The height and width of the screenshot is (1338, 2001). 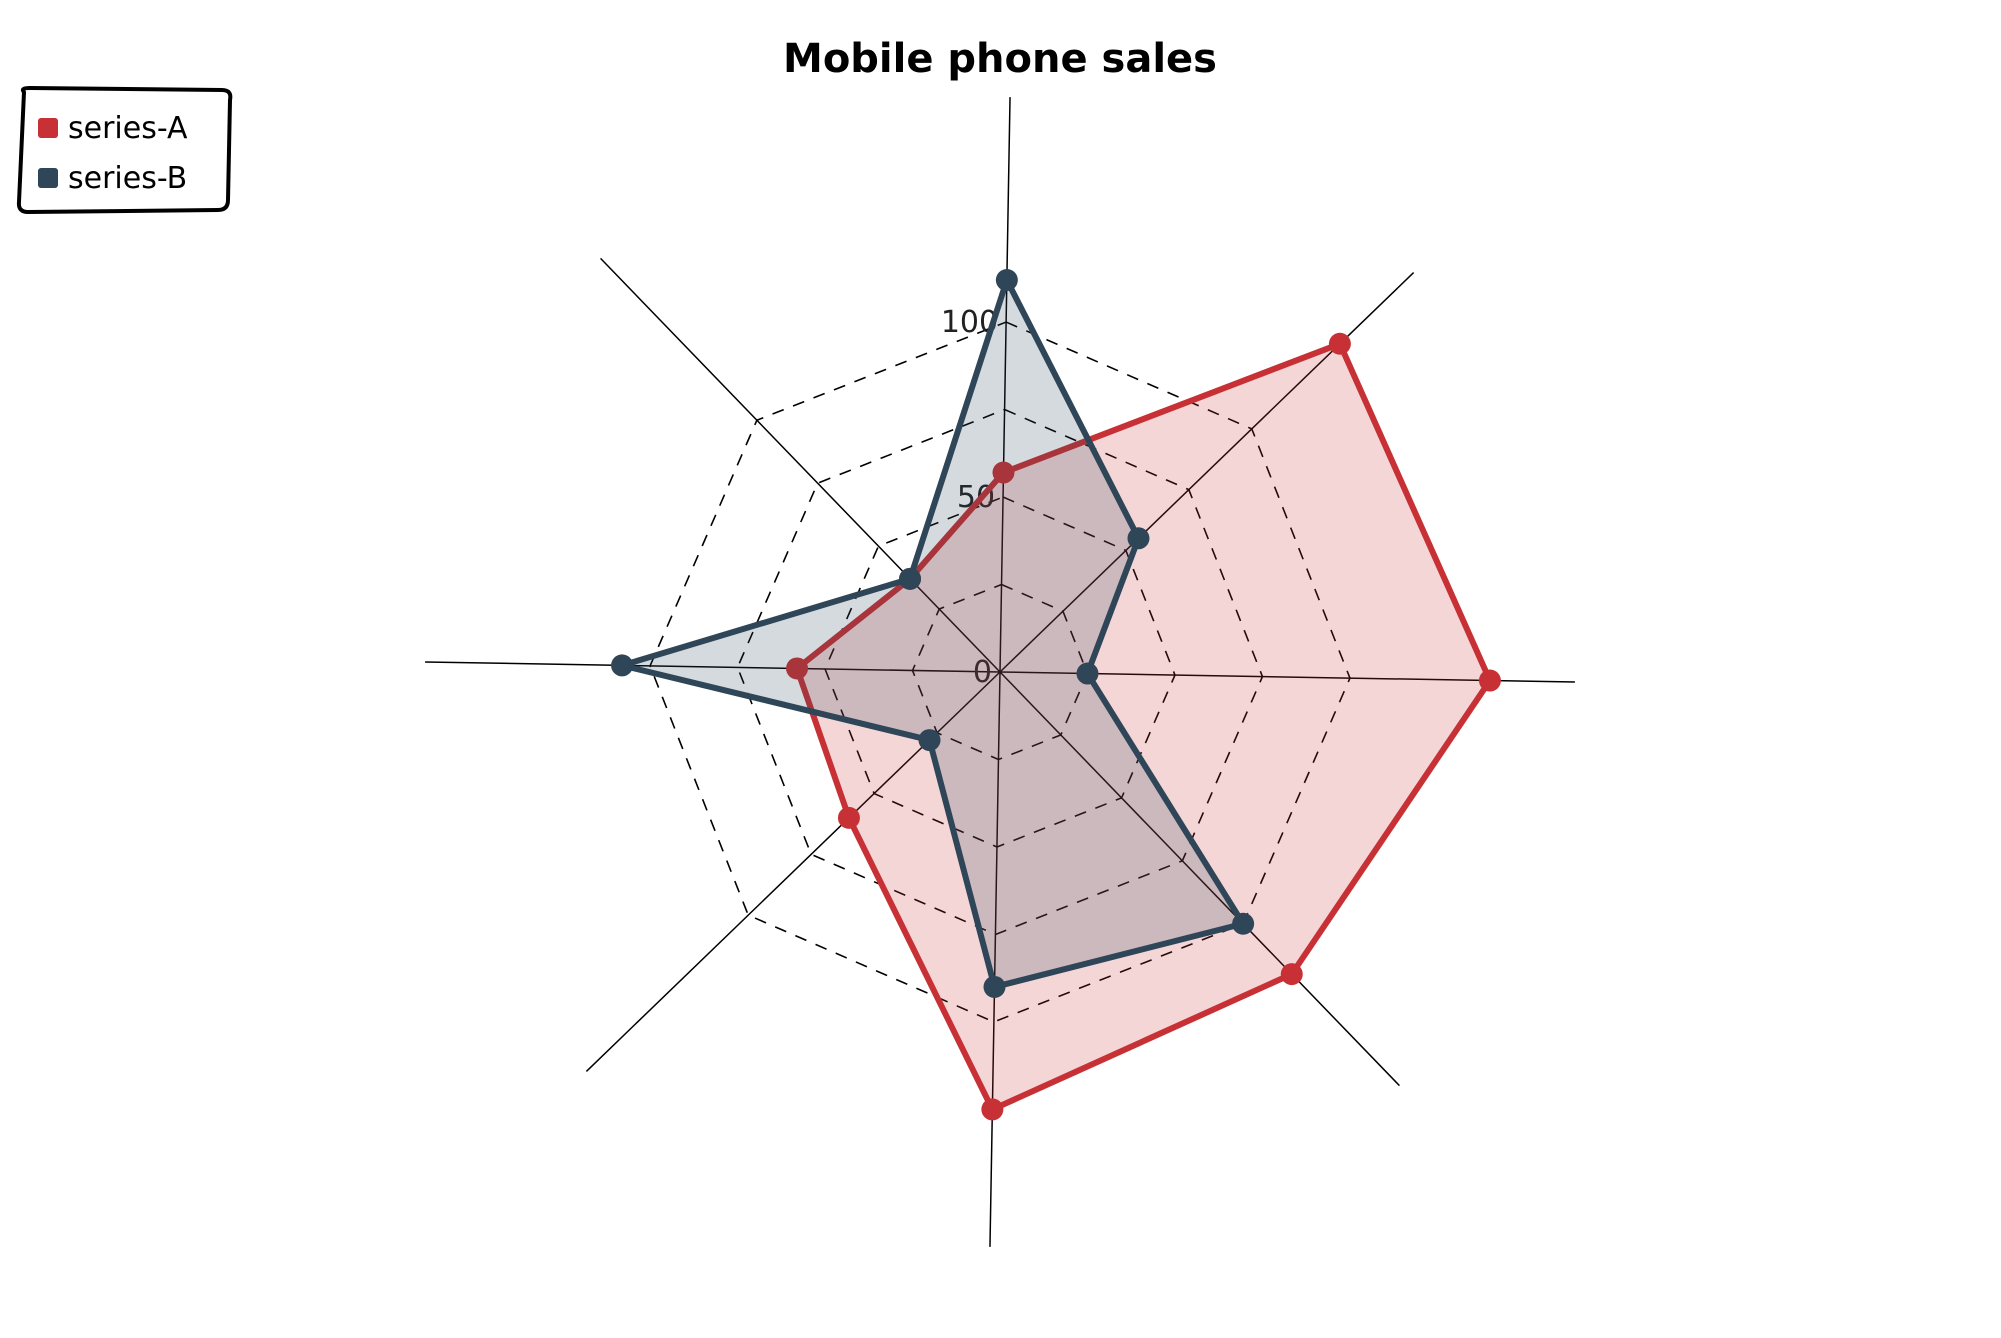 I want to click on radial-tick-label: 0, so click(x=982, y=672).